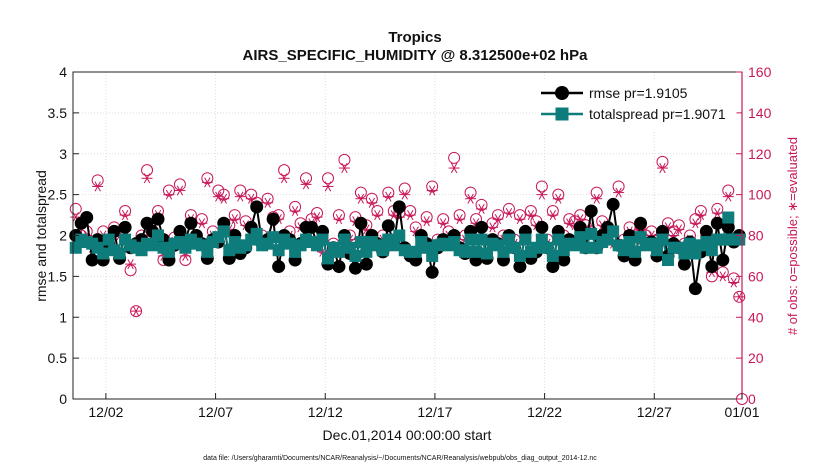 The height and width of the screenshot is (470, 830). Describe the element at coordinates (58, 195) in the screenshot. I see `y-tick-label: 2.5` at that location.